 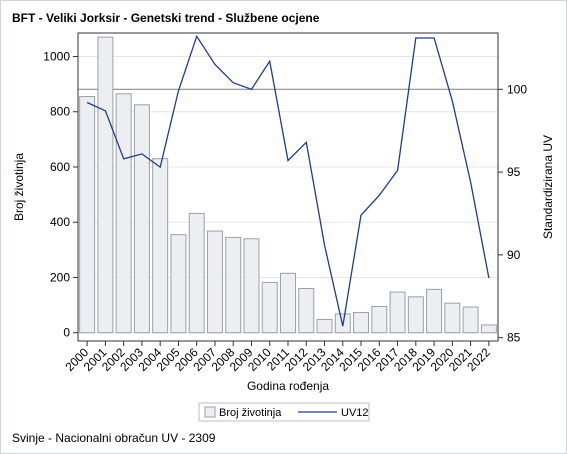 I want to click on x-axis-label: Godina rođenja, so click(x=288, y=386).